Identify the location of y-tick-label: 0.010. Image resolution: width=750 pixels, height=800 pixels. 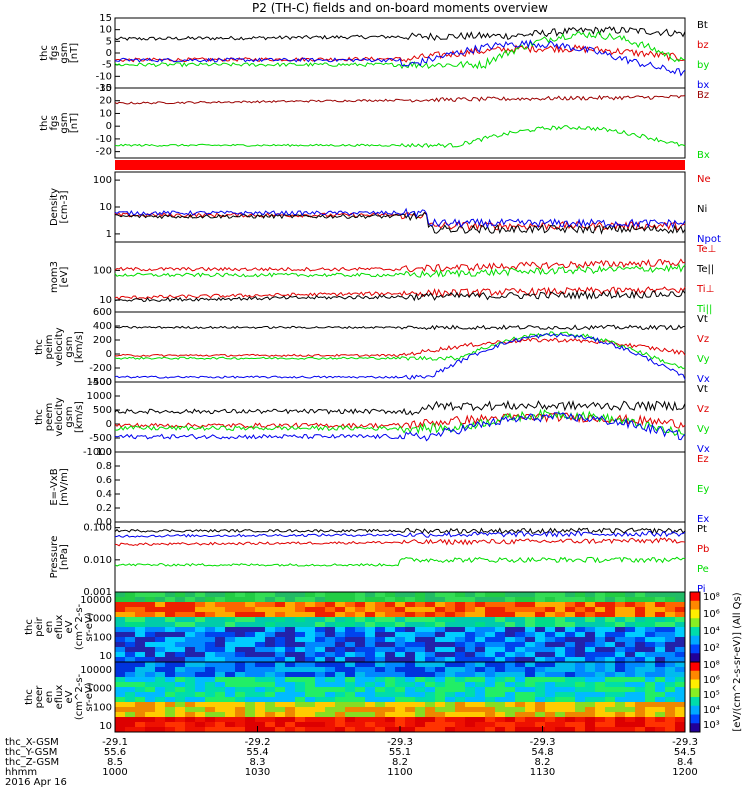
(97, 560).